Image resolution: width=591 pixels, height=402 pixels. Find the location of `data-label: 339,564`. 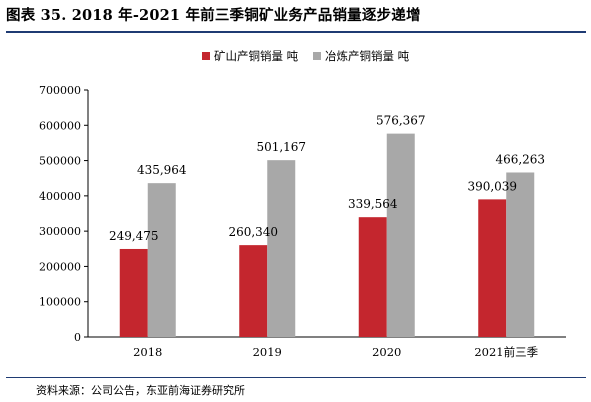

data-label: 339,564 is located at coordinates (373, 204).